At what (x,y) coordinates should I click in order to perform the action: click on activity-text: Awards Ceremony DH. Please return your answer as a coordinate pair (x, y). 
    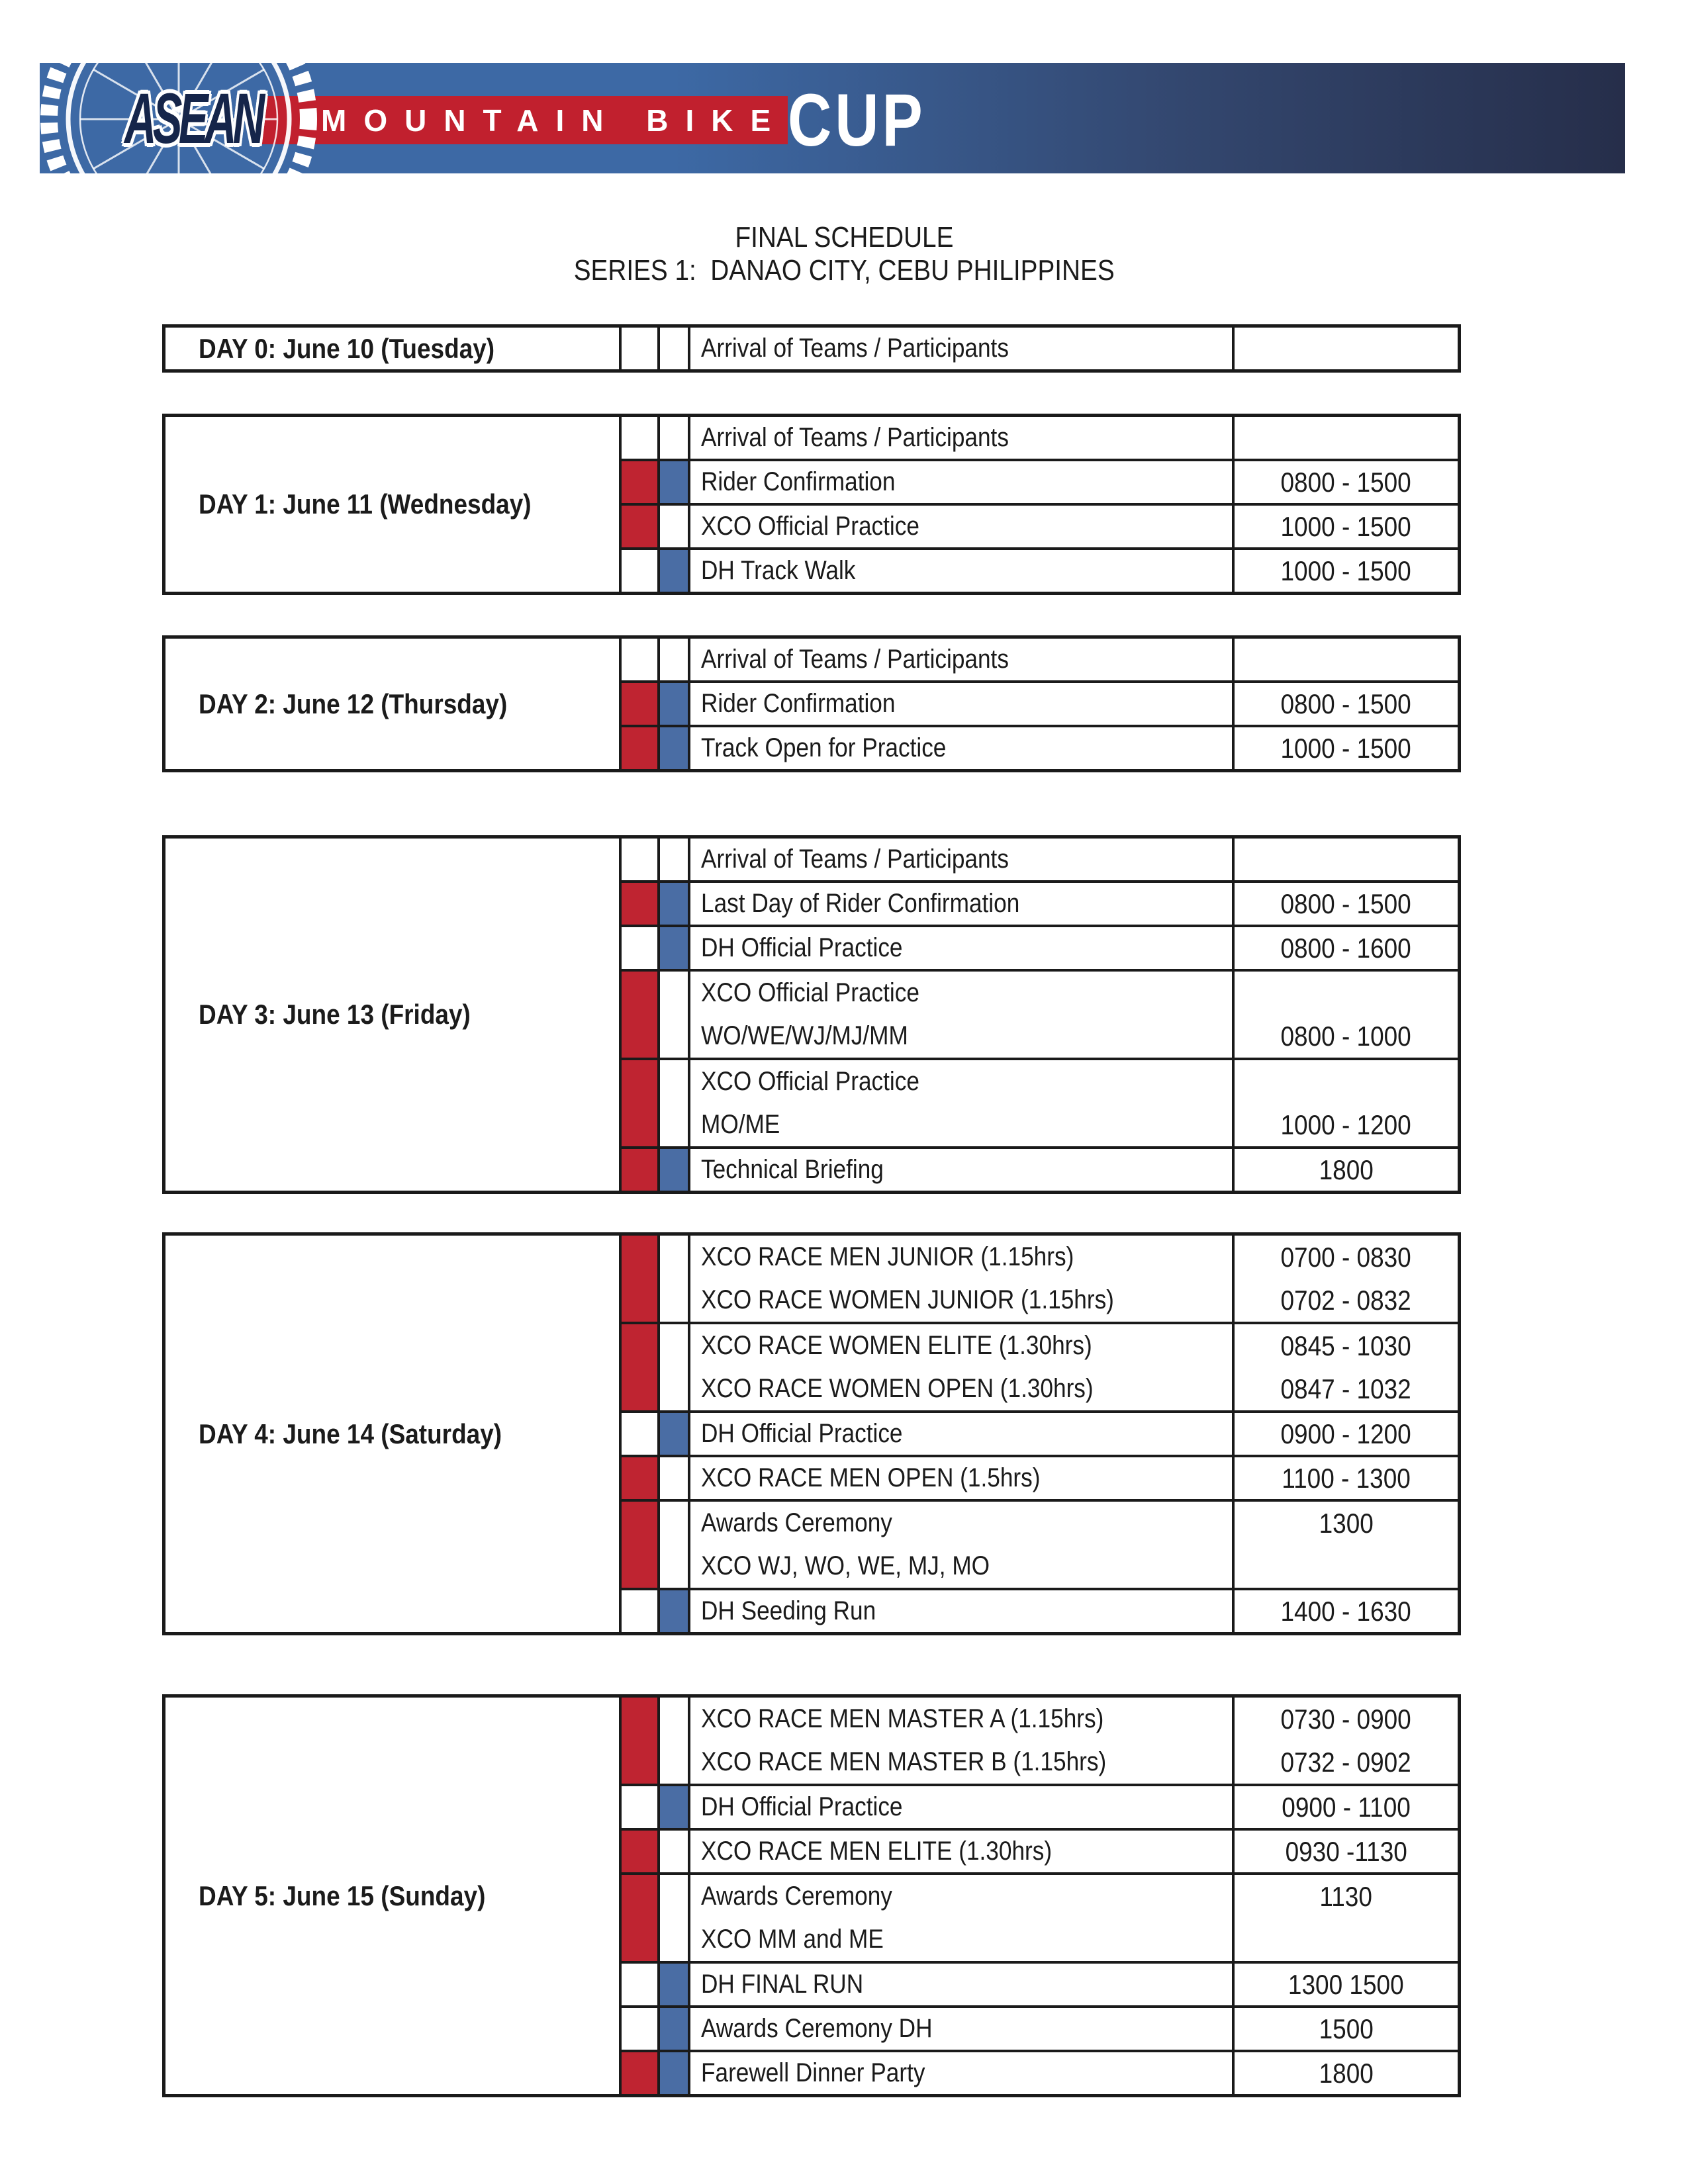
    Looking at the image, I should click on (817, 2028).